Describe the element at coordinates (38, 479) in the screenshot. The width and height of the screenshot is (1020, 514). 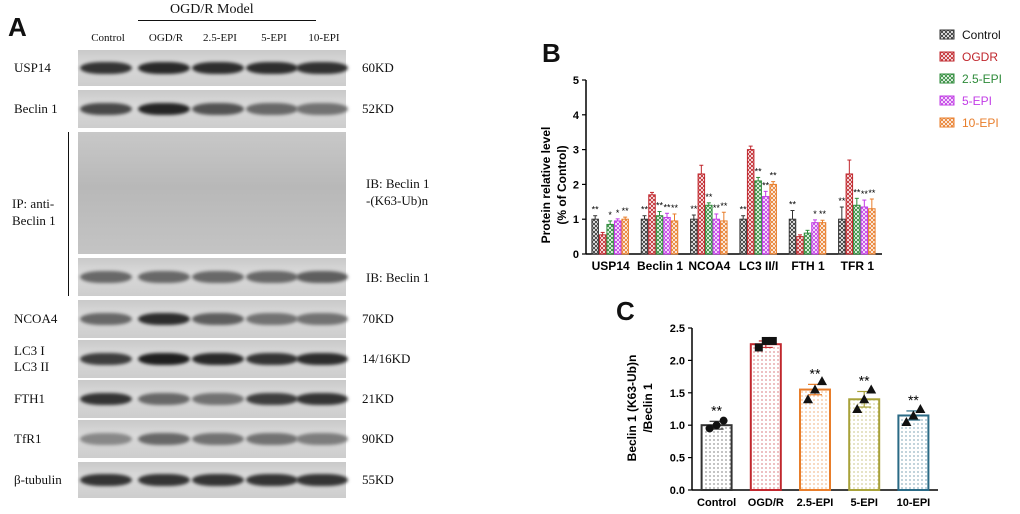
I see `blot-protein-label: β-tubulin` at that location.